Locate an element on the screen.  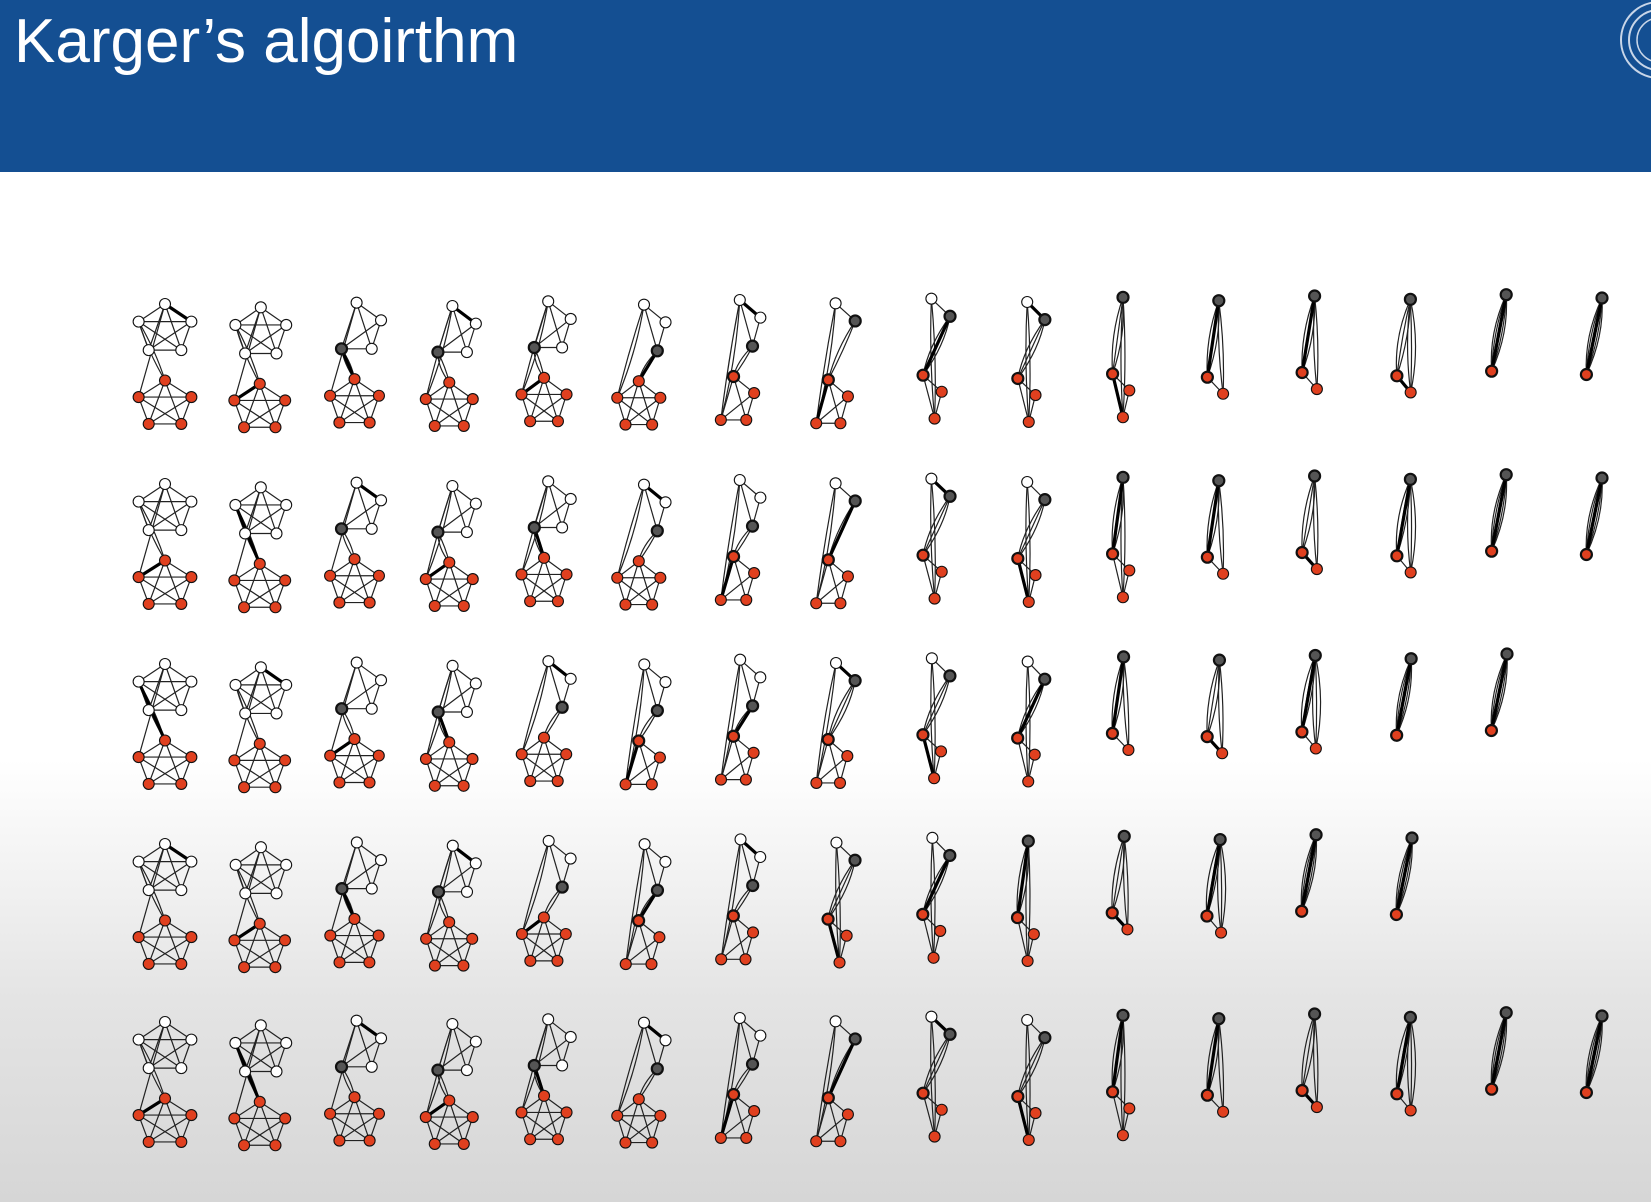
slide-header: Karger’s algoirthm is located at coordinates (825, 86).